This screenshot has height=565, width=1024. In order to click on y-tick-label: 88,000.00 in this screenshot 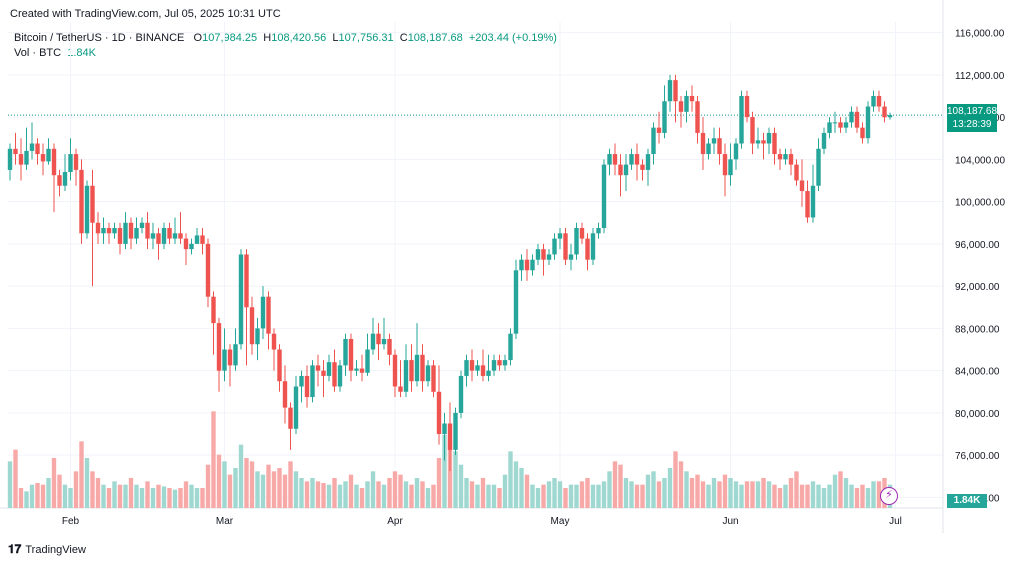, I will do `click(977, 329)`.